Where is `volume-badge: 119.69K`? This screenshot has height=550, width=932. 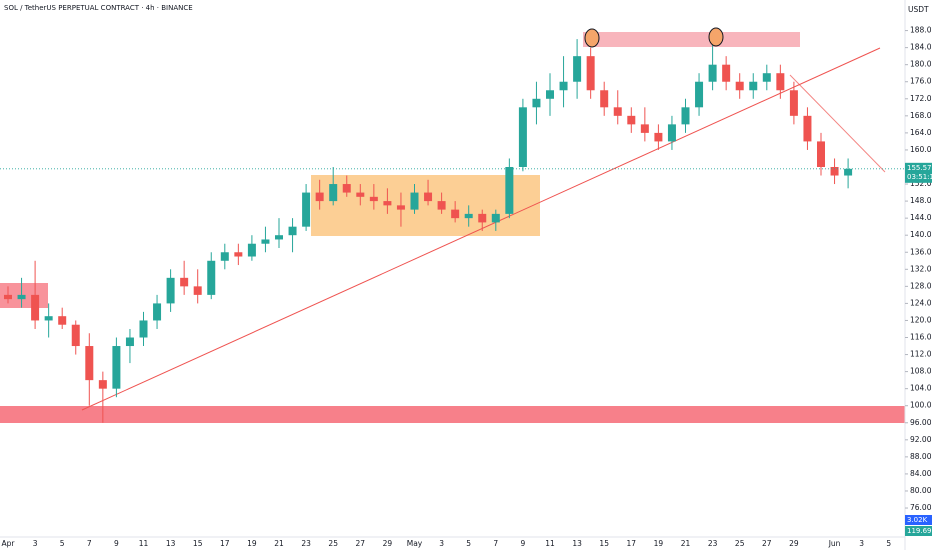 volume-badge: 119.69K is located at coordinates (919, 531).